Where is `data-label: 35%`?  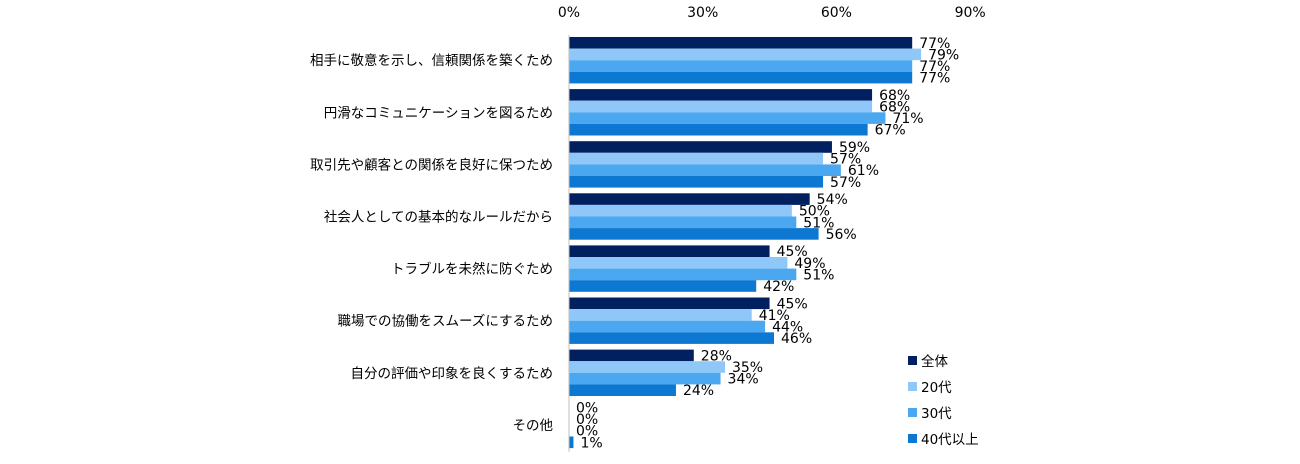
data-label: 35% is located at coordinates (747, 368).